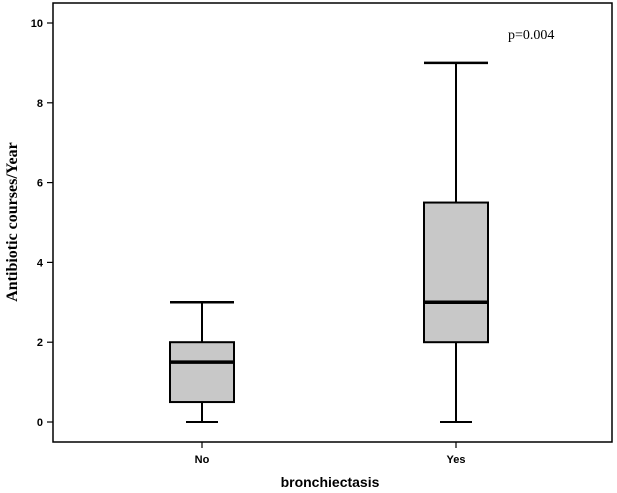 The image size is (617, 493). I want to click on x-tick-label: Yes, so click(456, 460).